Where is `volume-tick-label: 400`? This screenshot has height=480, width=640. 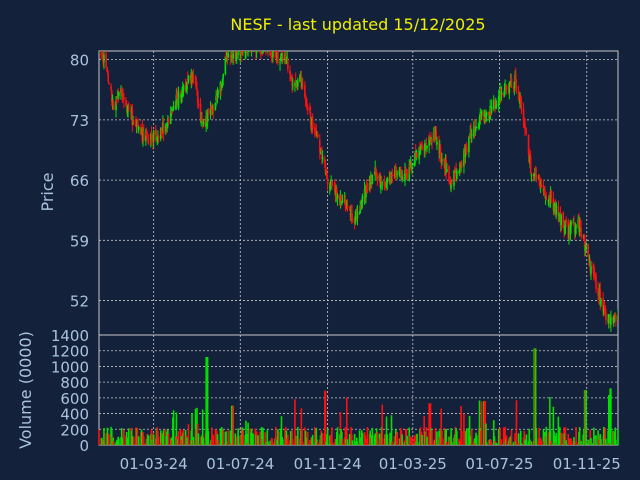
volume-tick-label: 400 is located at coordinates (74, 415).